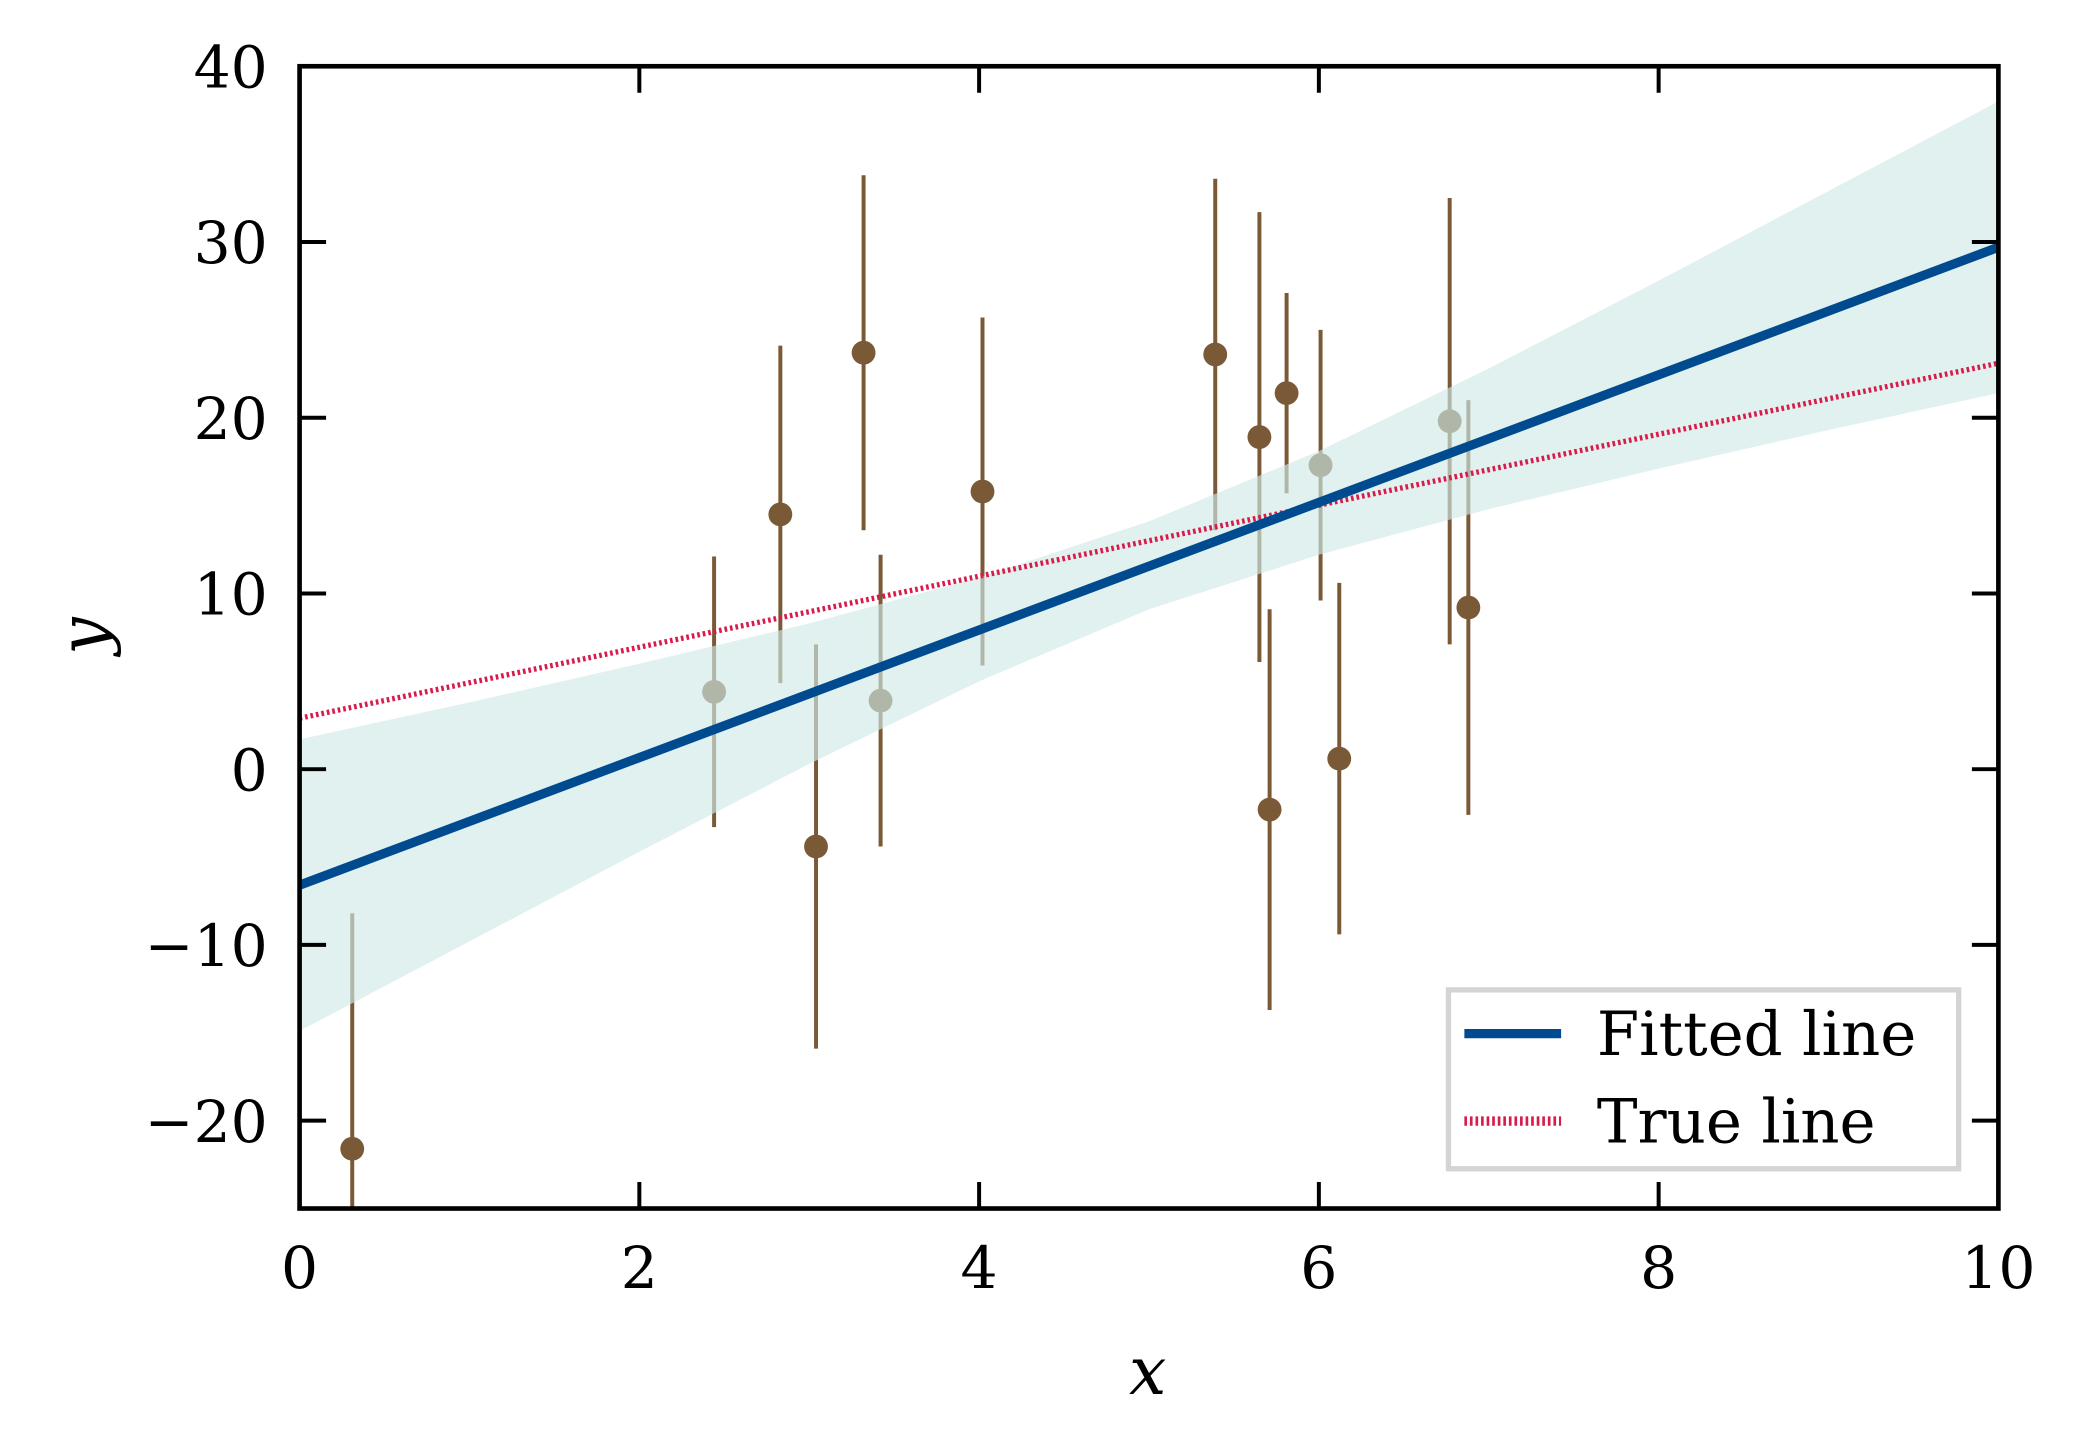 This screenshot has height=1455, width=2078. What do you see at coordinates (231, 67) in the screenshot?
I see `y-tick-label: 40` at bounding box center [231, 67].